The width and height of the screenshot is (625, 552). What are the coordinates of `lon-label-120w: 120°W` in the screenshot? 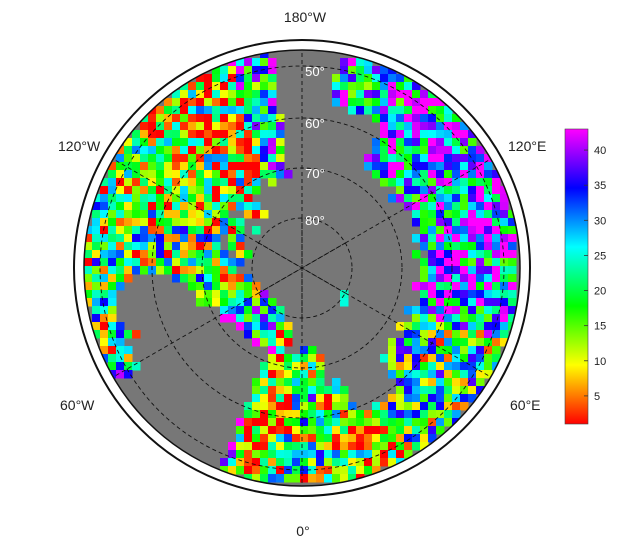 It's located at (79, 146).